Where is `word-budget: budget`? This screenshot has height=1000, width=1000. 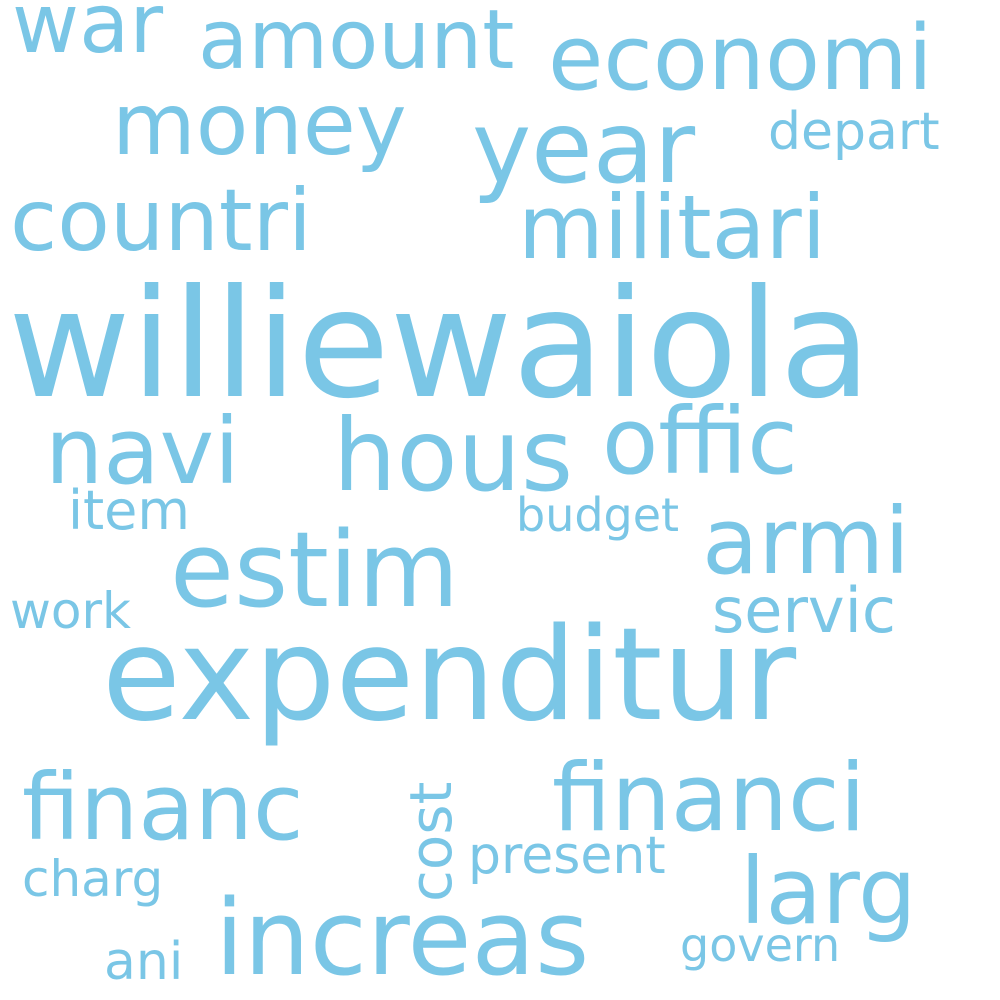 word-budget: budget is located at coordinates (598, 515).